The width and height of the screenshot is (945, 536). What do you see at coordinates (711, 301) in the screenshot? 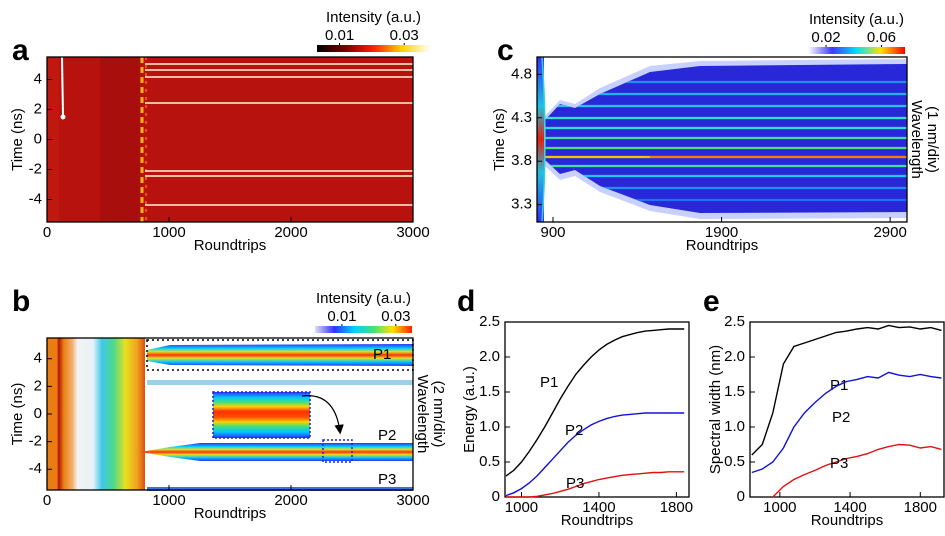
I see `panel-letter: e` at bounding box center [711, 301].